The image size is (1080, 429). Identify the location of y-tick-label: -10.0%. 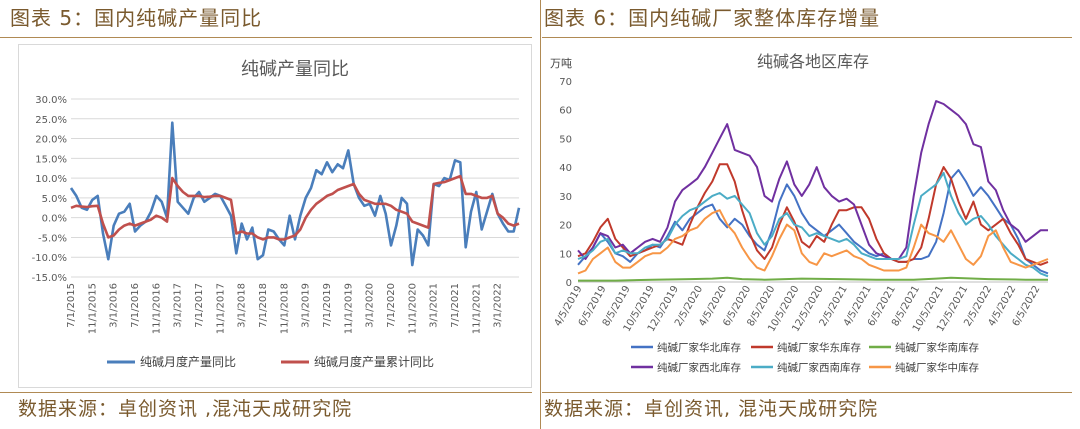
(49, 258).